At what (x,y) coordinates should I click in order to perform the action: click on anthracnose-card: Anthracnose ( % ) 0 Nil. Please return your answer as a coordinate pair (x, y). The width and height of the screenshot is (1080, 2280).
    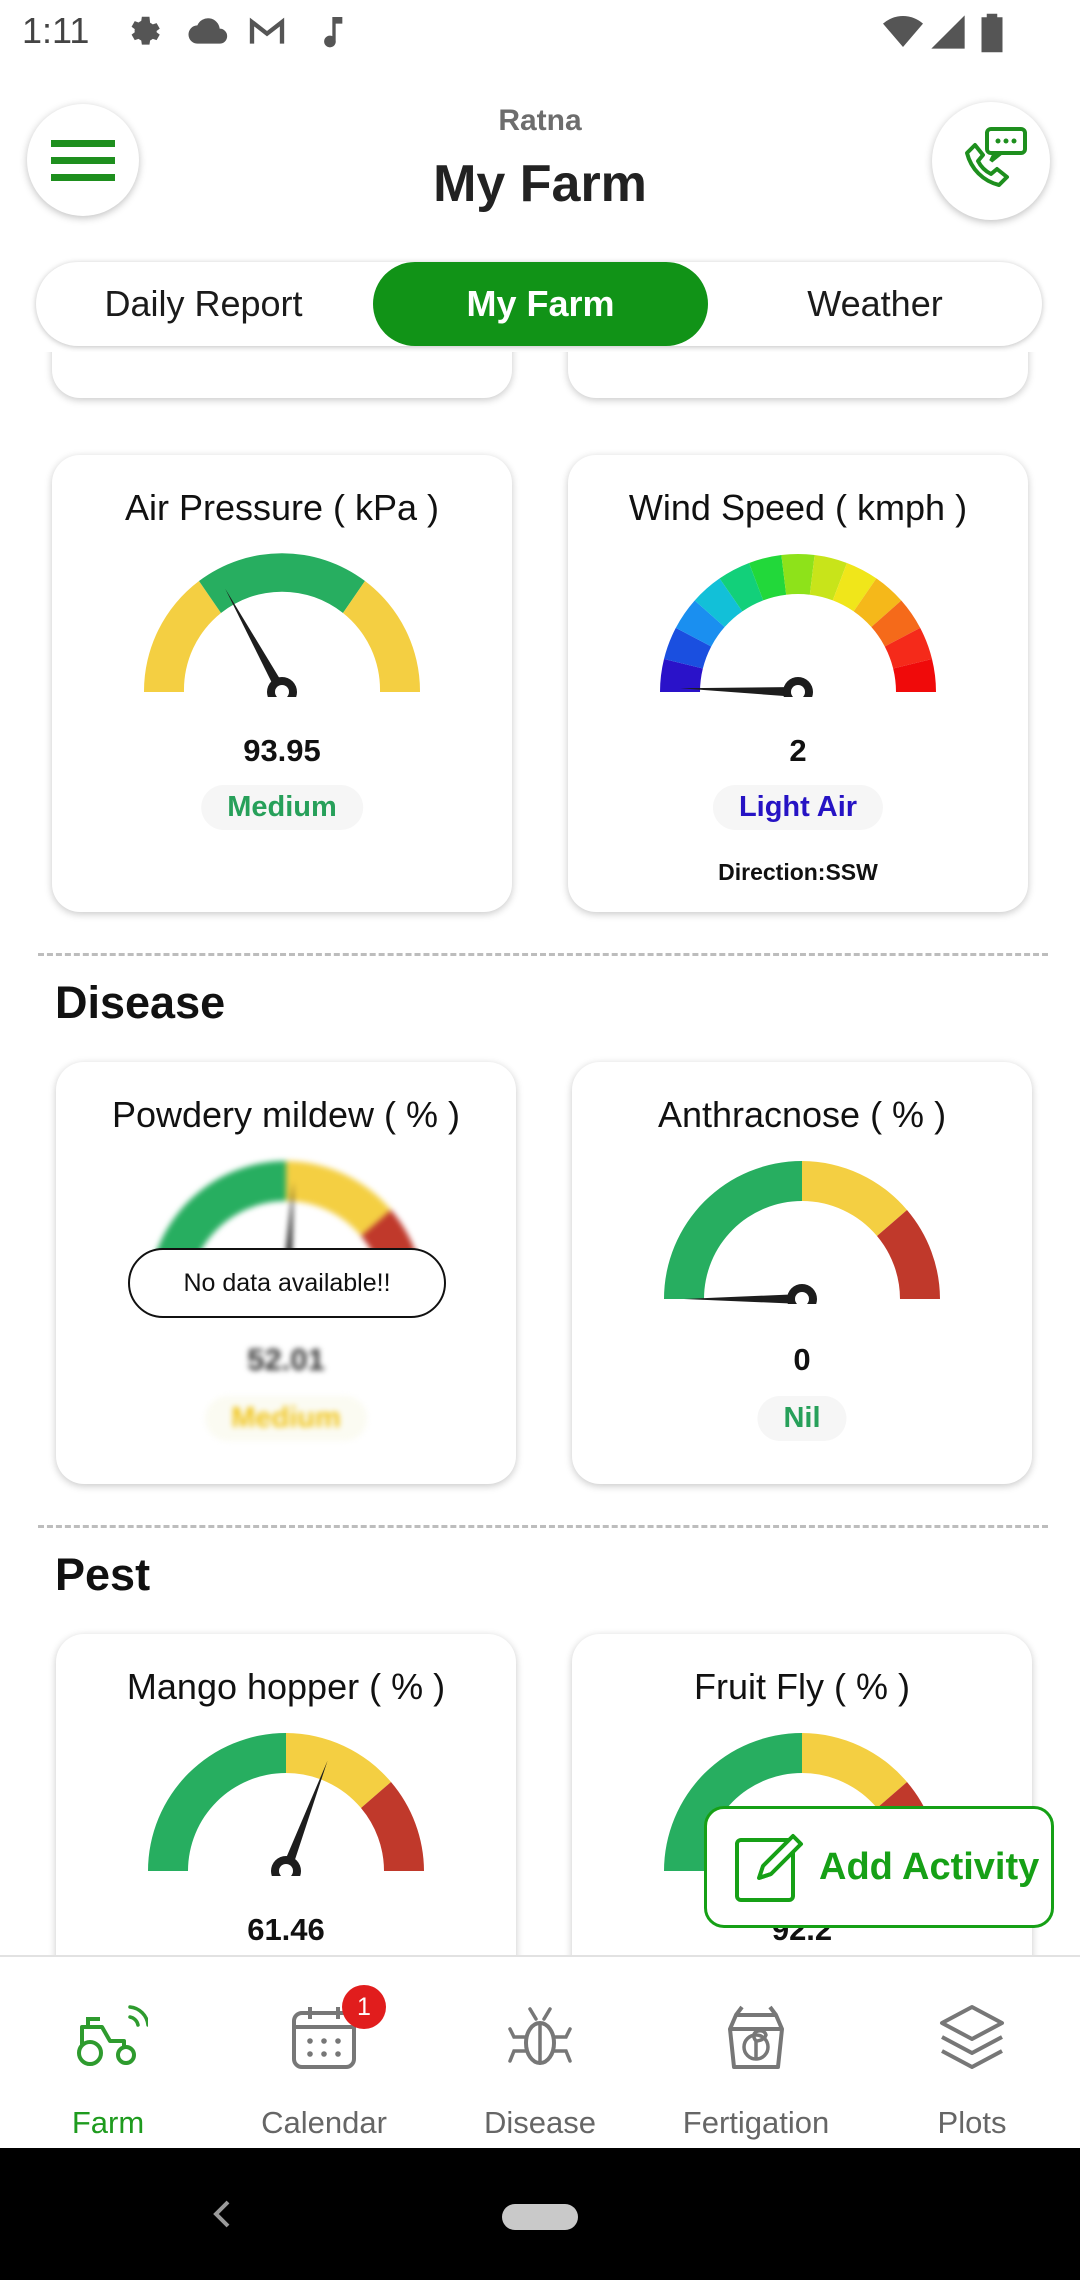
    Looking at the image, I should click on (802, 1273).